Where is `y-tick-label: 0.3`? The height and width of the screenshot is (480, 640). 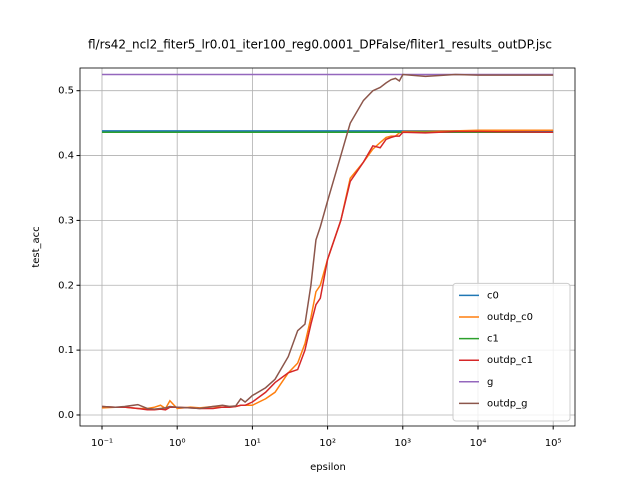
y-tick-label: 0.3 is located at coordinates (66, 220).